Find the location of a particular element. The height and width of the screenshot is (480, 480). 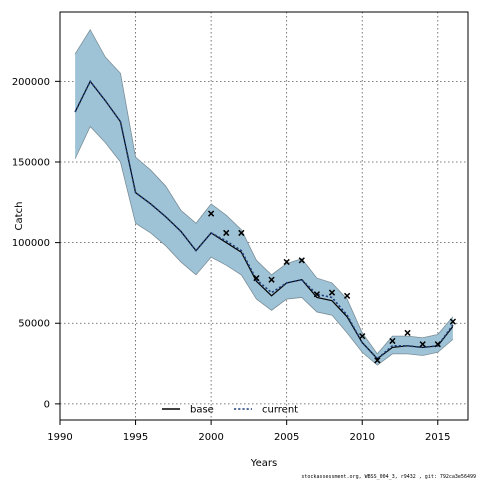

y-tick-label: 100000 is located at coordinates (31, 243).